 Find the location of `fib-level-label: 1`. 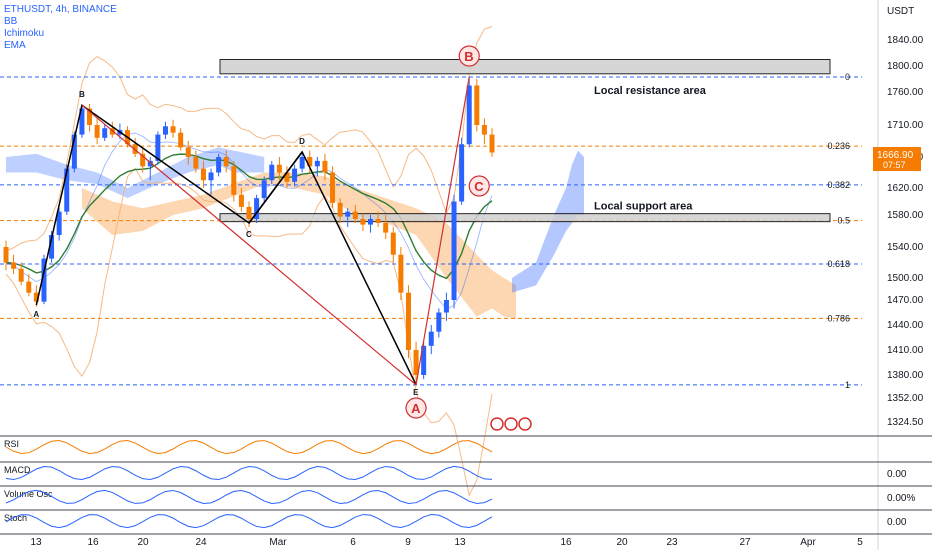

fib-level-label: 1 is located at coordinates (847, 385).